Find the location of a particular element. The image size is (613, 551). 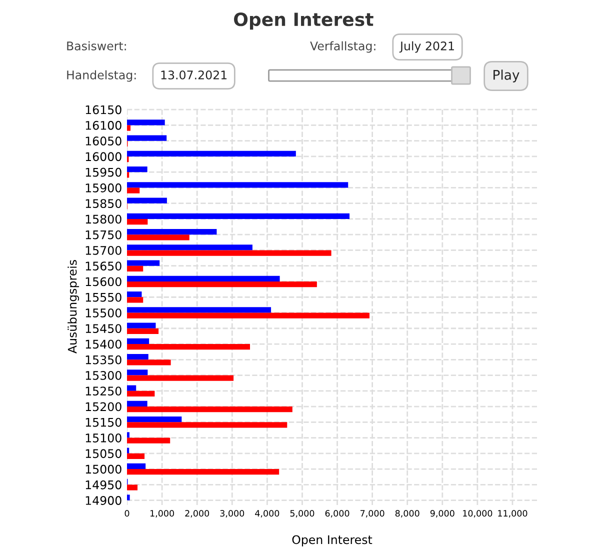

y-tick-label: 15050 is located at coordinates (104, 453).